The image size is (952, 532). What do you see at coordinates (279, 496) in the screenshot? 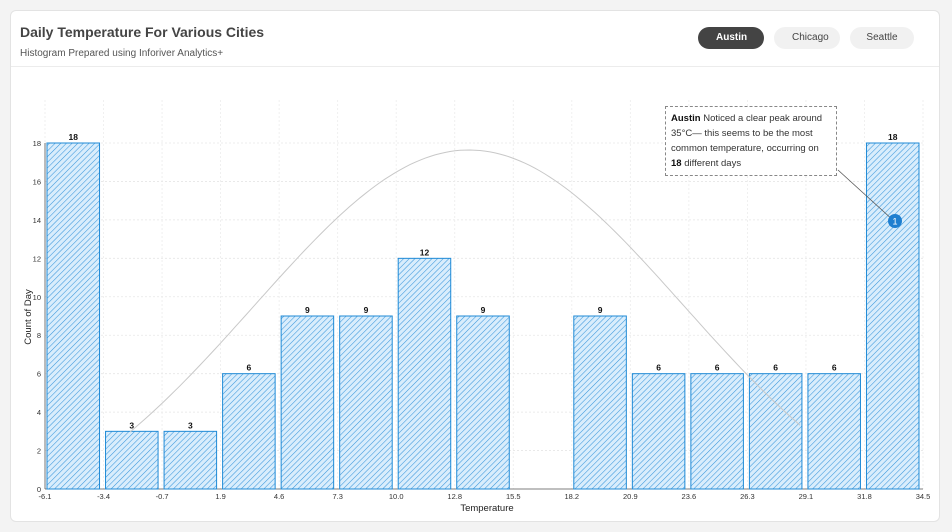
I see `x-tick-label: 4.6` at bounding box center [279, 496].